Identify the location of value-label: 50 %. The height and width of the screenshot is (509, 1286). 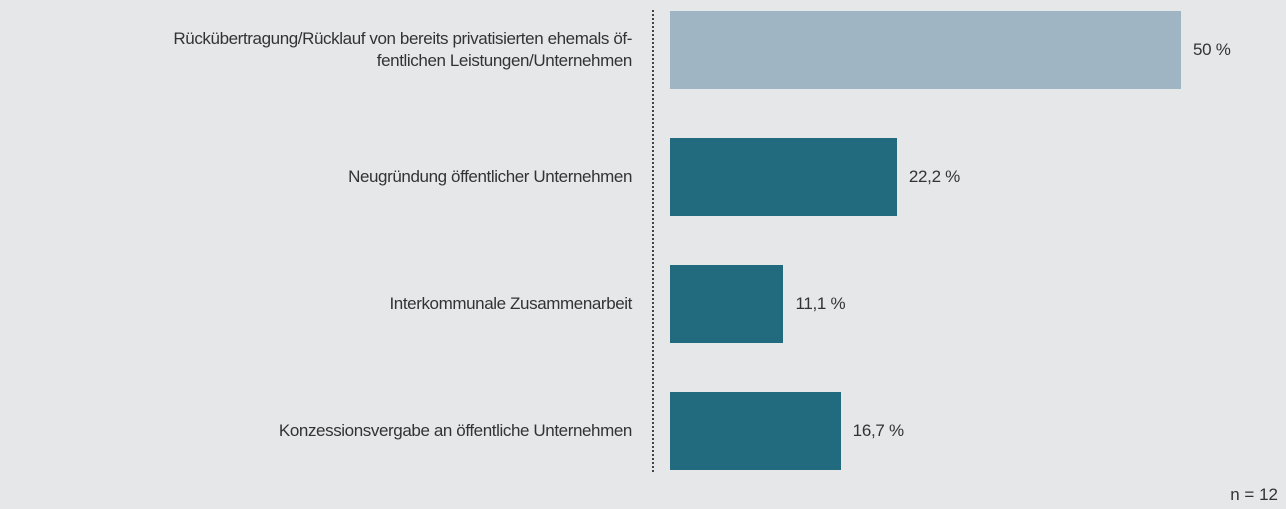
(1212, 49).